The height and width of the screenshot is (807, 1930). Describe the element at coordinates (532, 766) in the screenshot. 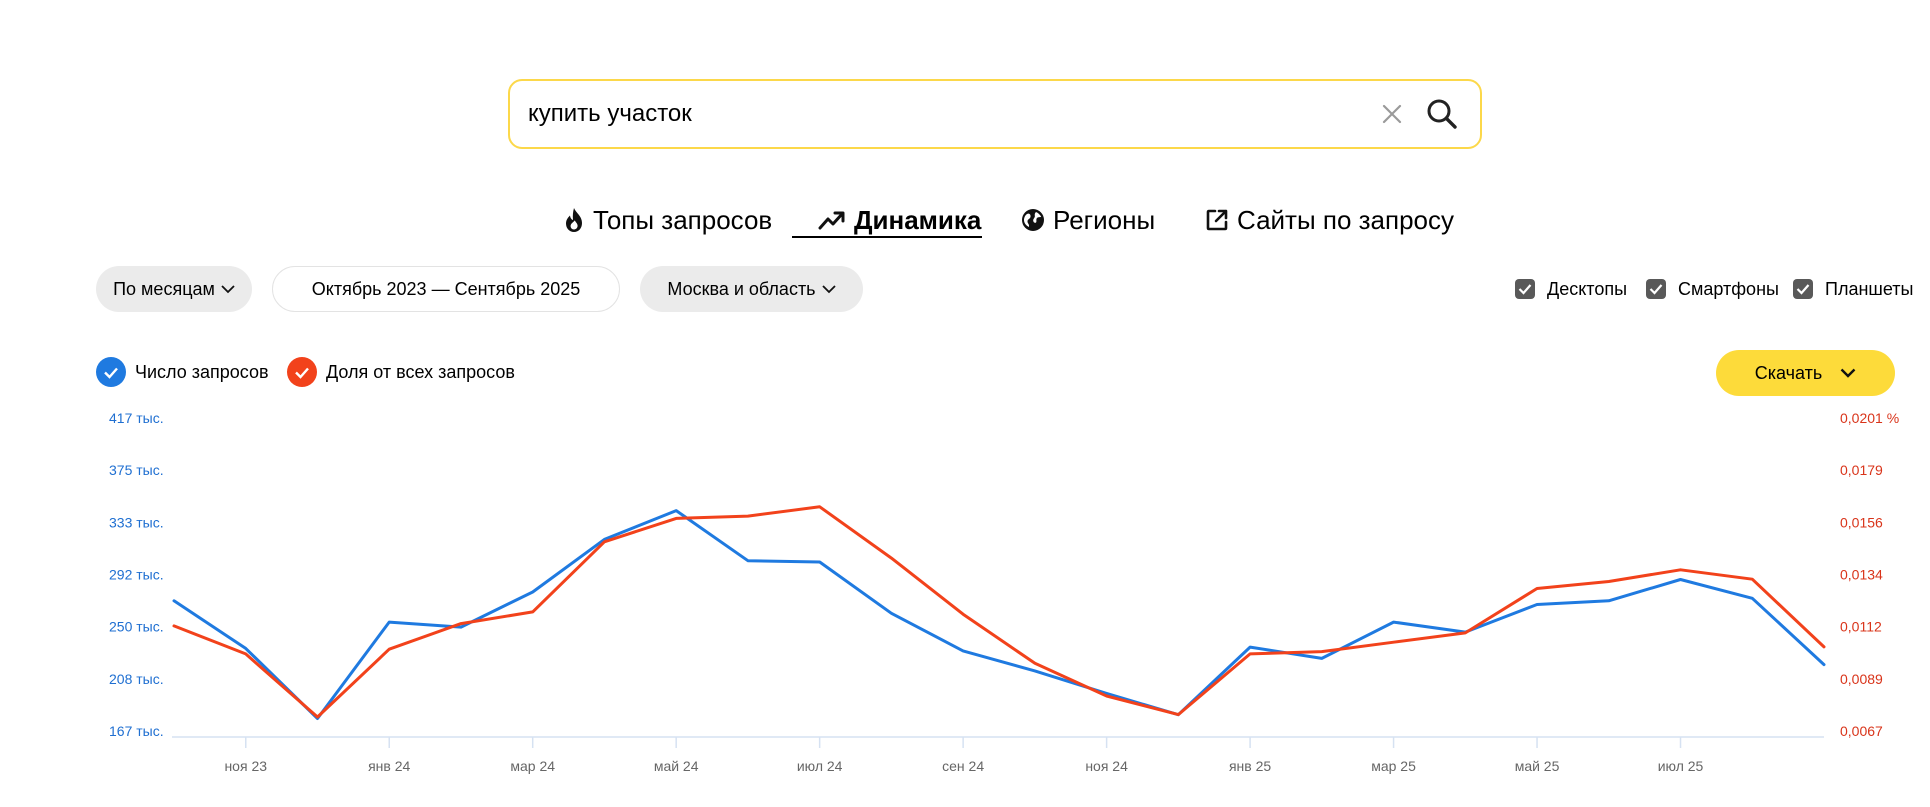

I see `x-tick-label: мар 24` at that location.